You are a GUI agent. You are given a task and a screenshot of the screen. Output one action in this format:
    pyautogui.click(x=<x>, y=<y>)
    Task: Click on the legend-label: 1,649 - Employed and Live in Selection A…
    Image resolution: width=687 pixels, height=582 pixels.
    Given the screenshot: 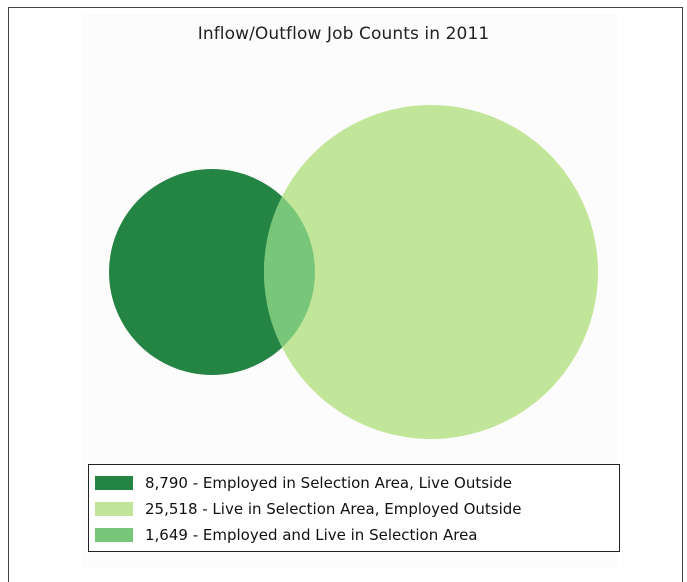 What is the action you would take?
    pyautogui.click(x=311, y=535)
    